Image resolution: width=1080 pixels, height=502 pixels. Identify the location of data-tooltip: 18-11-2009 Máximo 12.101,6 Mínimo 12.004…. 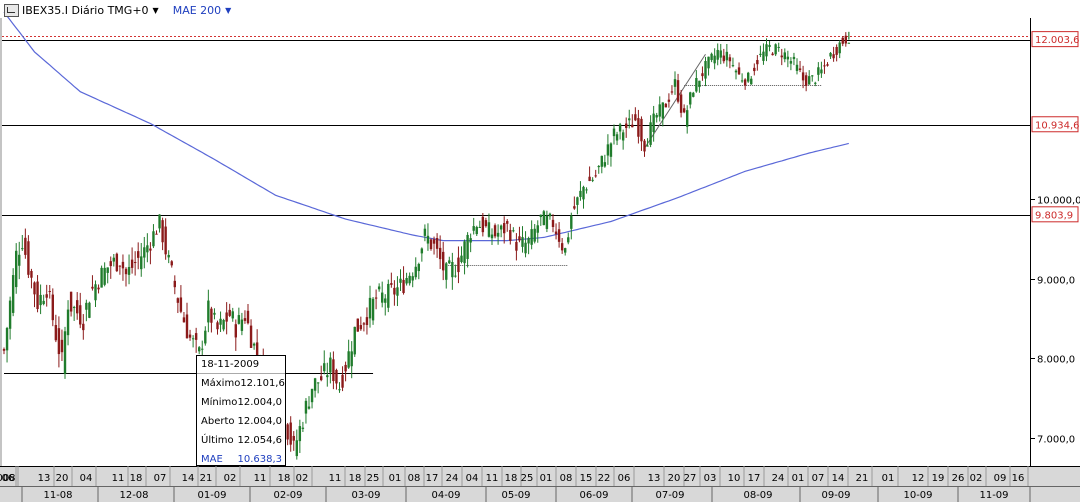
(241, 410).